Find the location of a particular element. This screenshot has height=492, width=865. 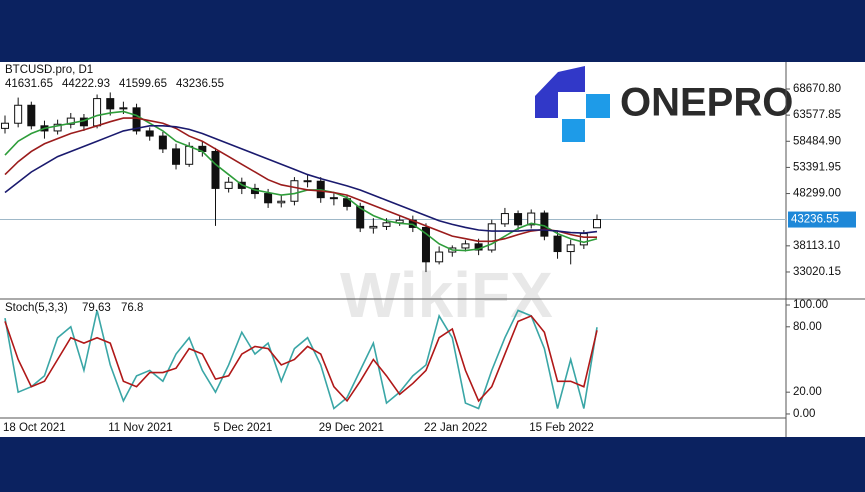

price-badge is located at coordinates (822, 219).